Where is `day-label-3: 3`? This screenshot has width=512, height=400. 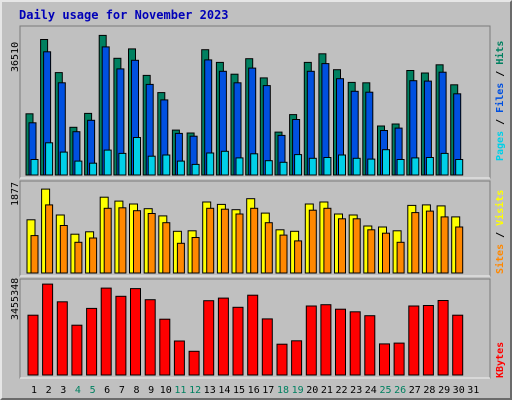 day-label-3: 3 is located at coordinates (63, 390).